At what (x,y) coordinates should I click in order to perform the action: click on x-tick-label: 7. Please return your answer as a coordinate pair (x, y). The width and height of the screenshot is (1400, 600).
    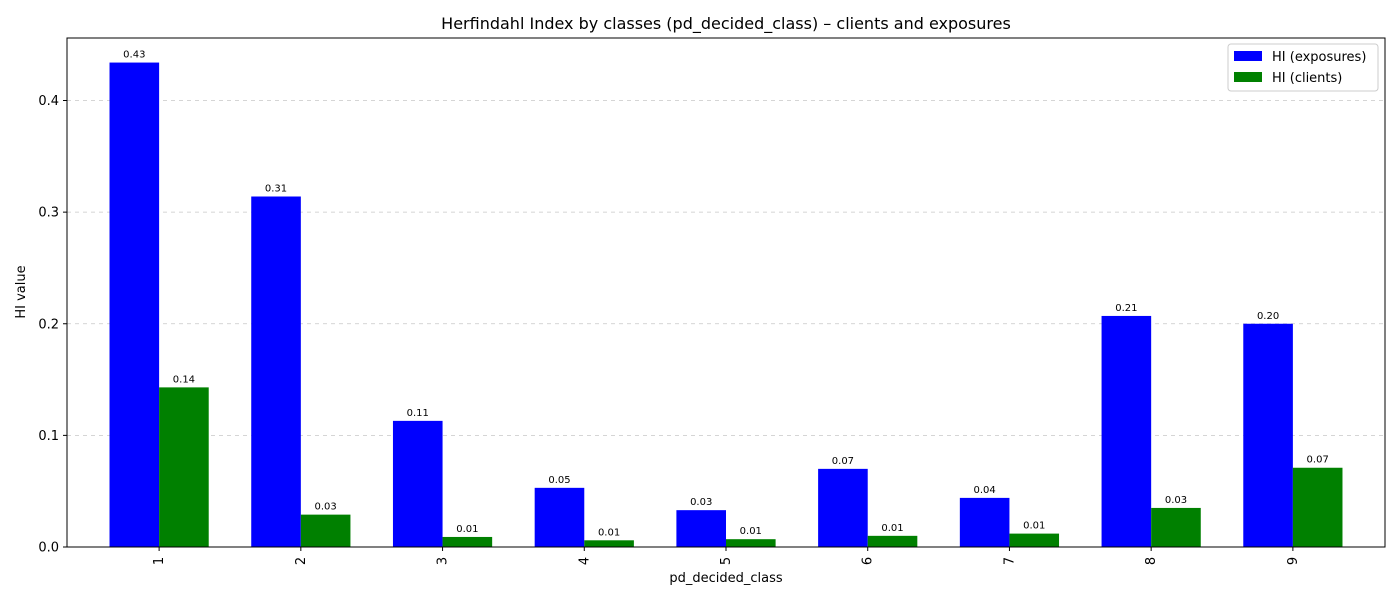
    Looking at the image, I should click on (1009, 561).